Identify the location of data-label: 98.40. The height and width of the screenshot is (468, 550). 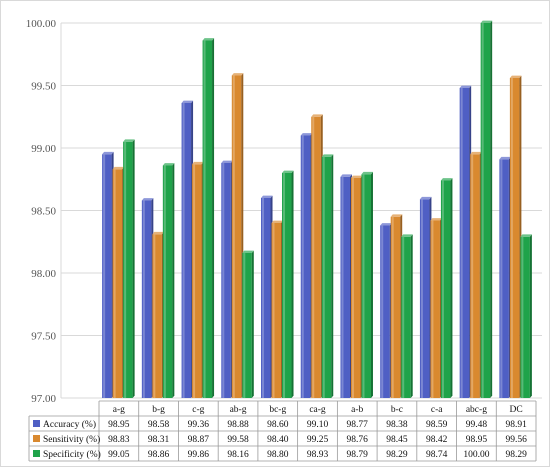
(278, 440).